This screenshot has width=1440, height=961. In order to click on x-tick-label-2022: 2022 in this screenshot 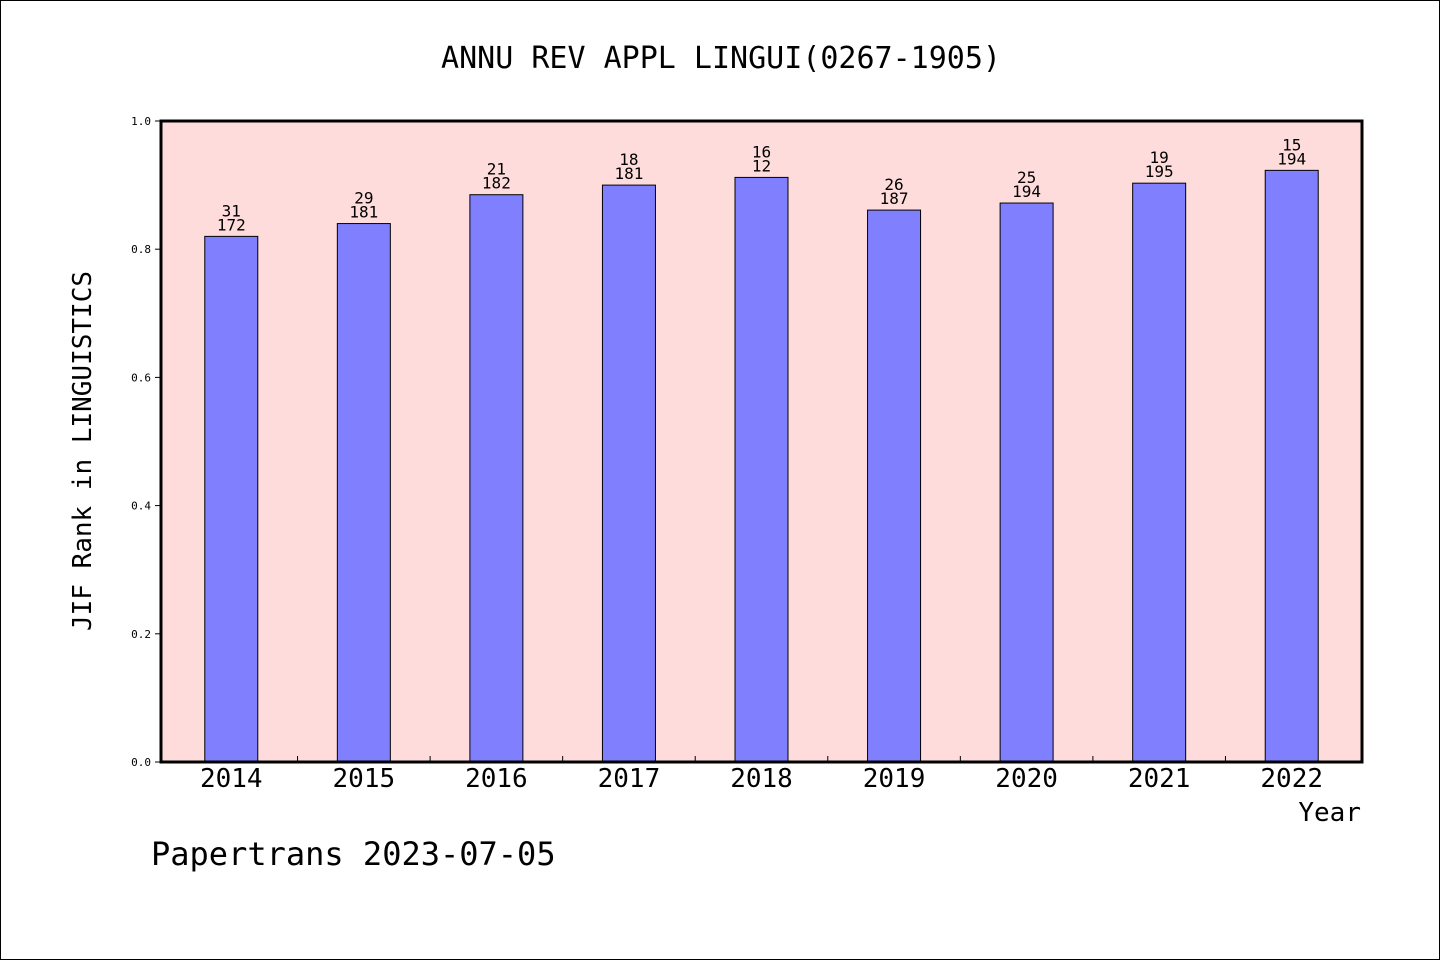, I will do `click(1291, 779)`.